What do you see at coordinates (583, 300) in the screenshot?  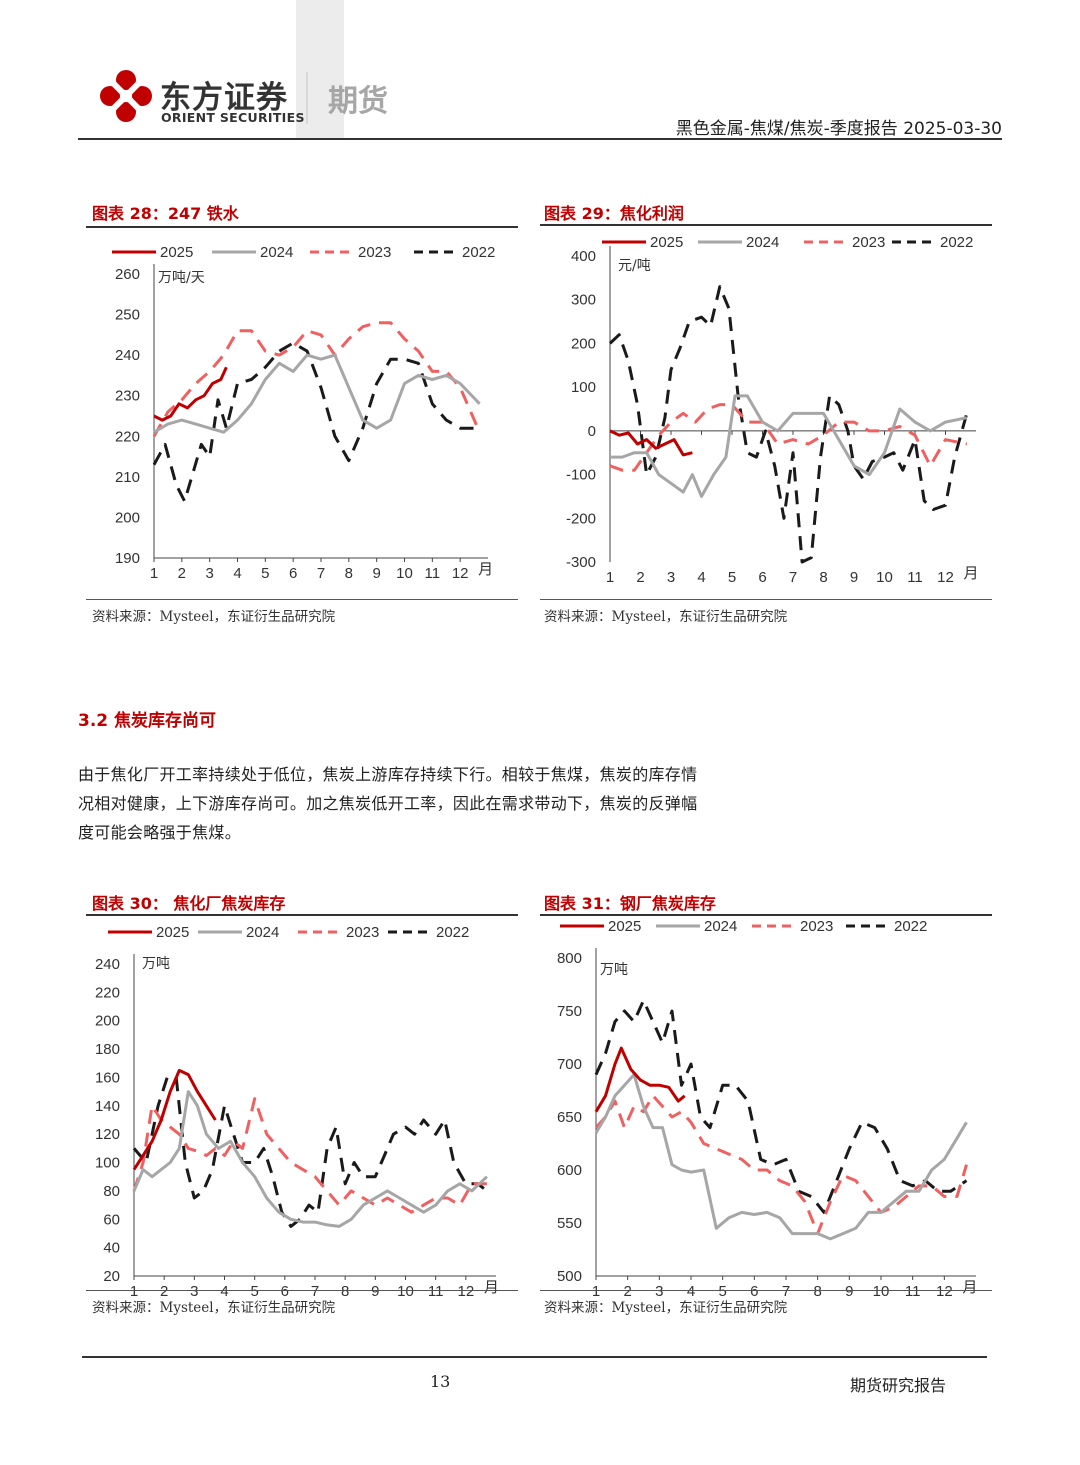 I see `y-tick-label: 300` at bounding box center [583, 300].